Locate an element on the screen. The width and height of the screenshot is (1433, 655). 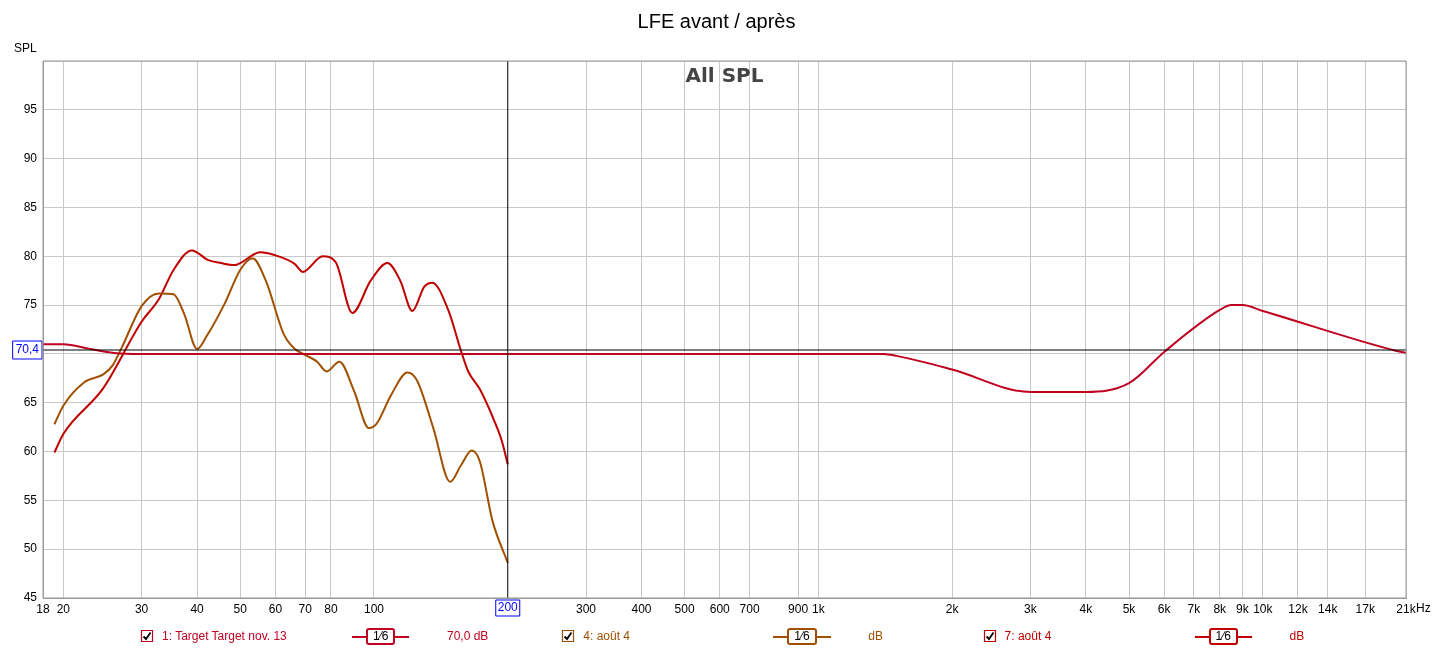
x-tick-label: 8k is located at coordinates (1220, 608).